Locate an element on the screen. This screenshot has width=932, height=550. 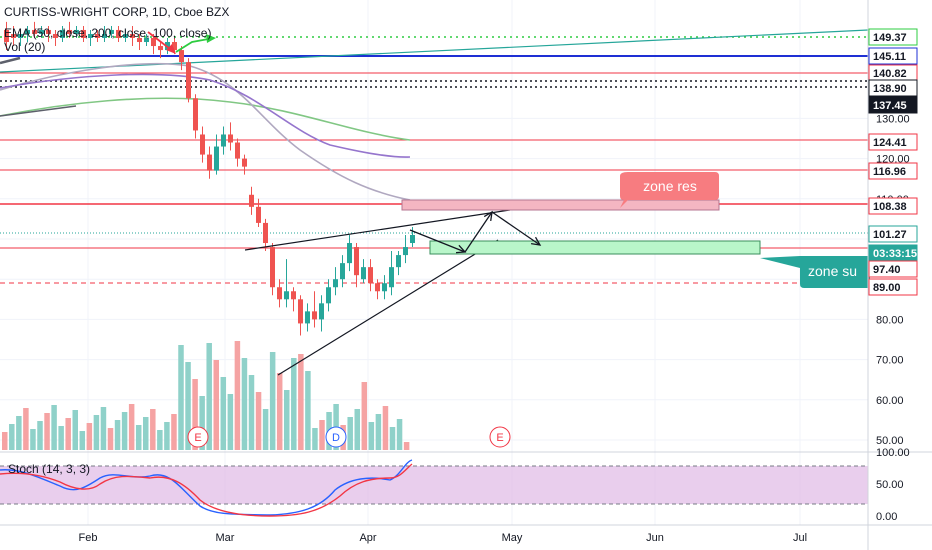
price-axis-tick: 60.00 is located at coordinates (890, 401).